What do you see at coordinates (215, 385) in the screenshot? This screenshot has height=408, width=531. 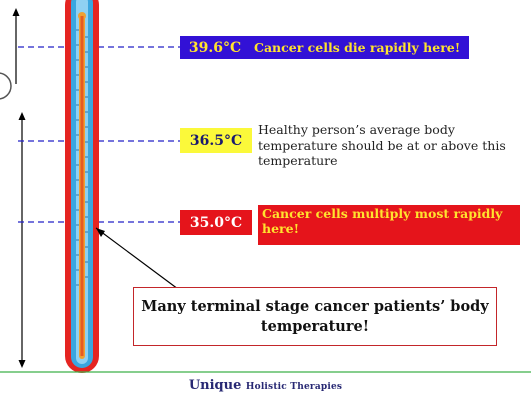 I see `footer-brand: Unique` at bounding box center [215, 385].